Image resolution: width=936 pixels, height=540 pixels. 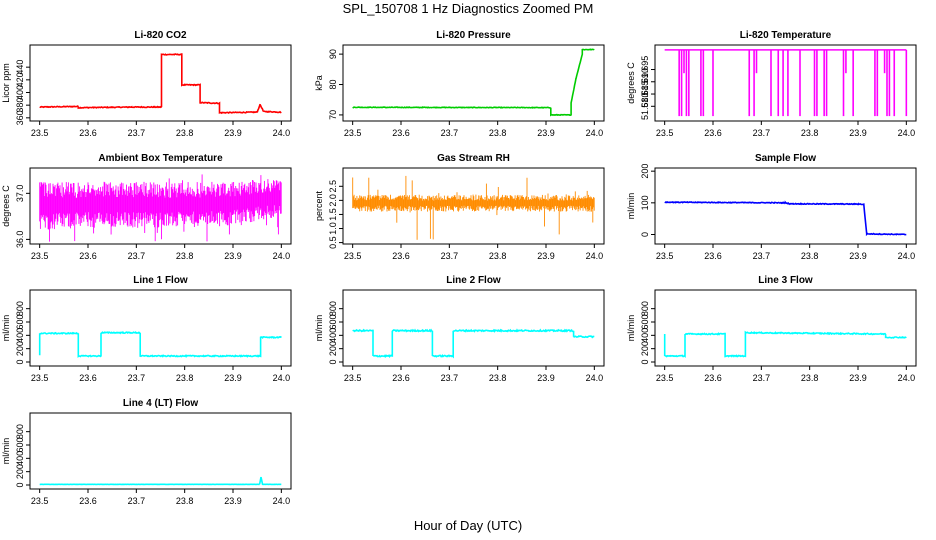 What do you see at coordinates (333, 214) in the screenshot?
I see `y-tick-label: 1.5` at bounding box center [333, 214].